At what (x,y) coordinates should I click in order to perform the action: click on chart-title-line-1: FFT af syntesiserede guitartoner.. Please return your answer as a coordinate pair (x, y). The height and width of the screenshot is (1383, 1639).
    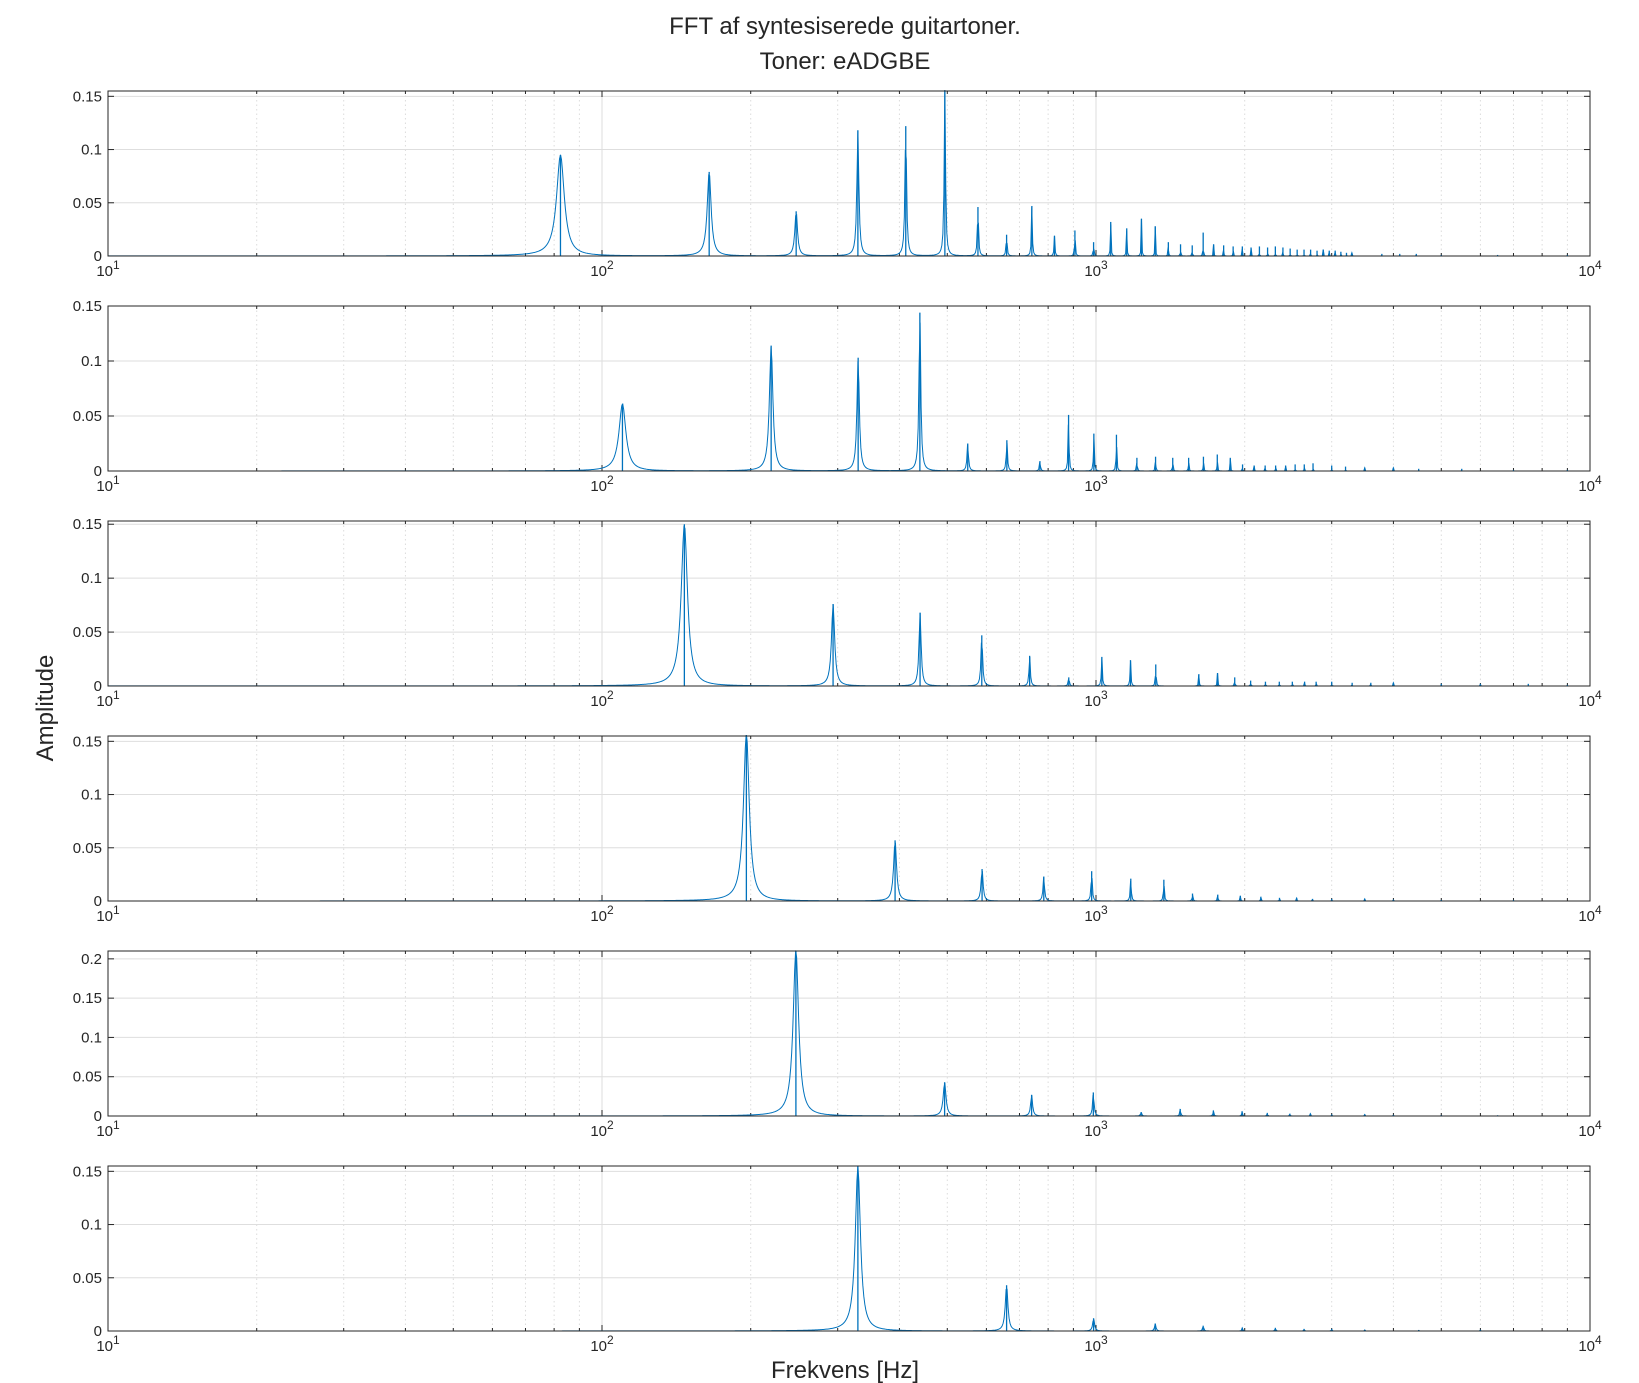
    Looking at the image, I should click on (845, 26).